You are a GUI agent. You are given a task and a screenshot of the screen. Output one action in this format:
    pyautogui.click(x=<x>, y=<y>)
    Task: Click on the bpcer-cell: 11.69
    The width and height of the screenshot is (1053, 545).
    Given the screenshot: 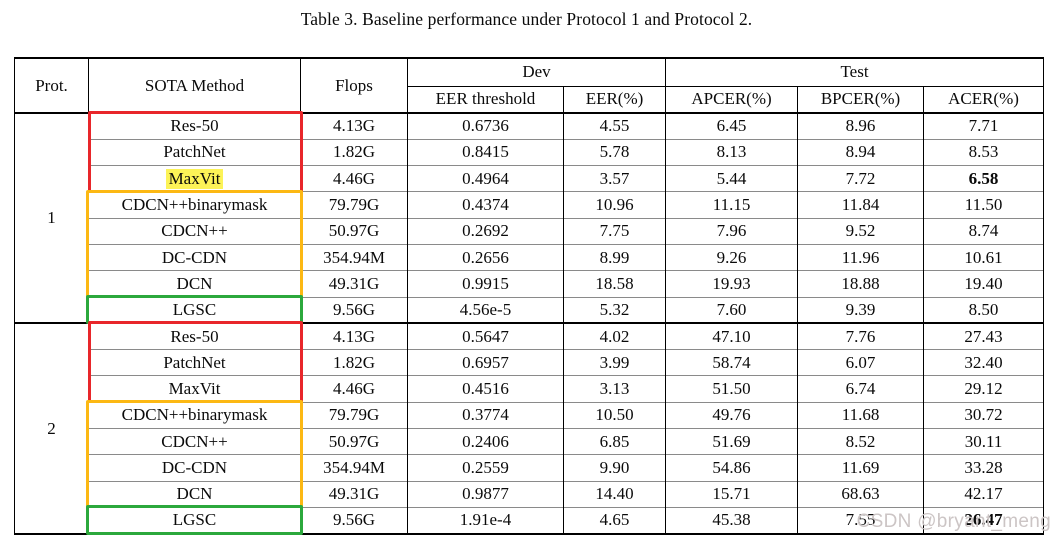 What is the action you would take?
    pyautogui.click(x=861, y=468)
    